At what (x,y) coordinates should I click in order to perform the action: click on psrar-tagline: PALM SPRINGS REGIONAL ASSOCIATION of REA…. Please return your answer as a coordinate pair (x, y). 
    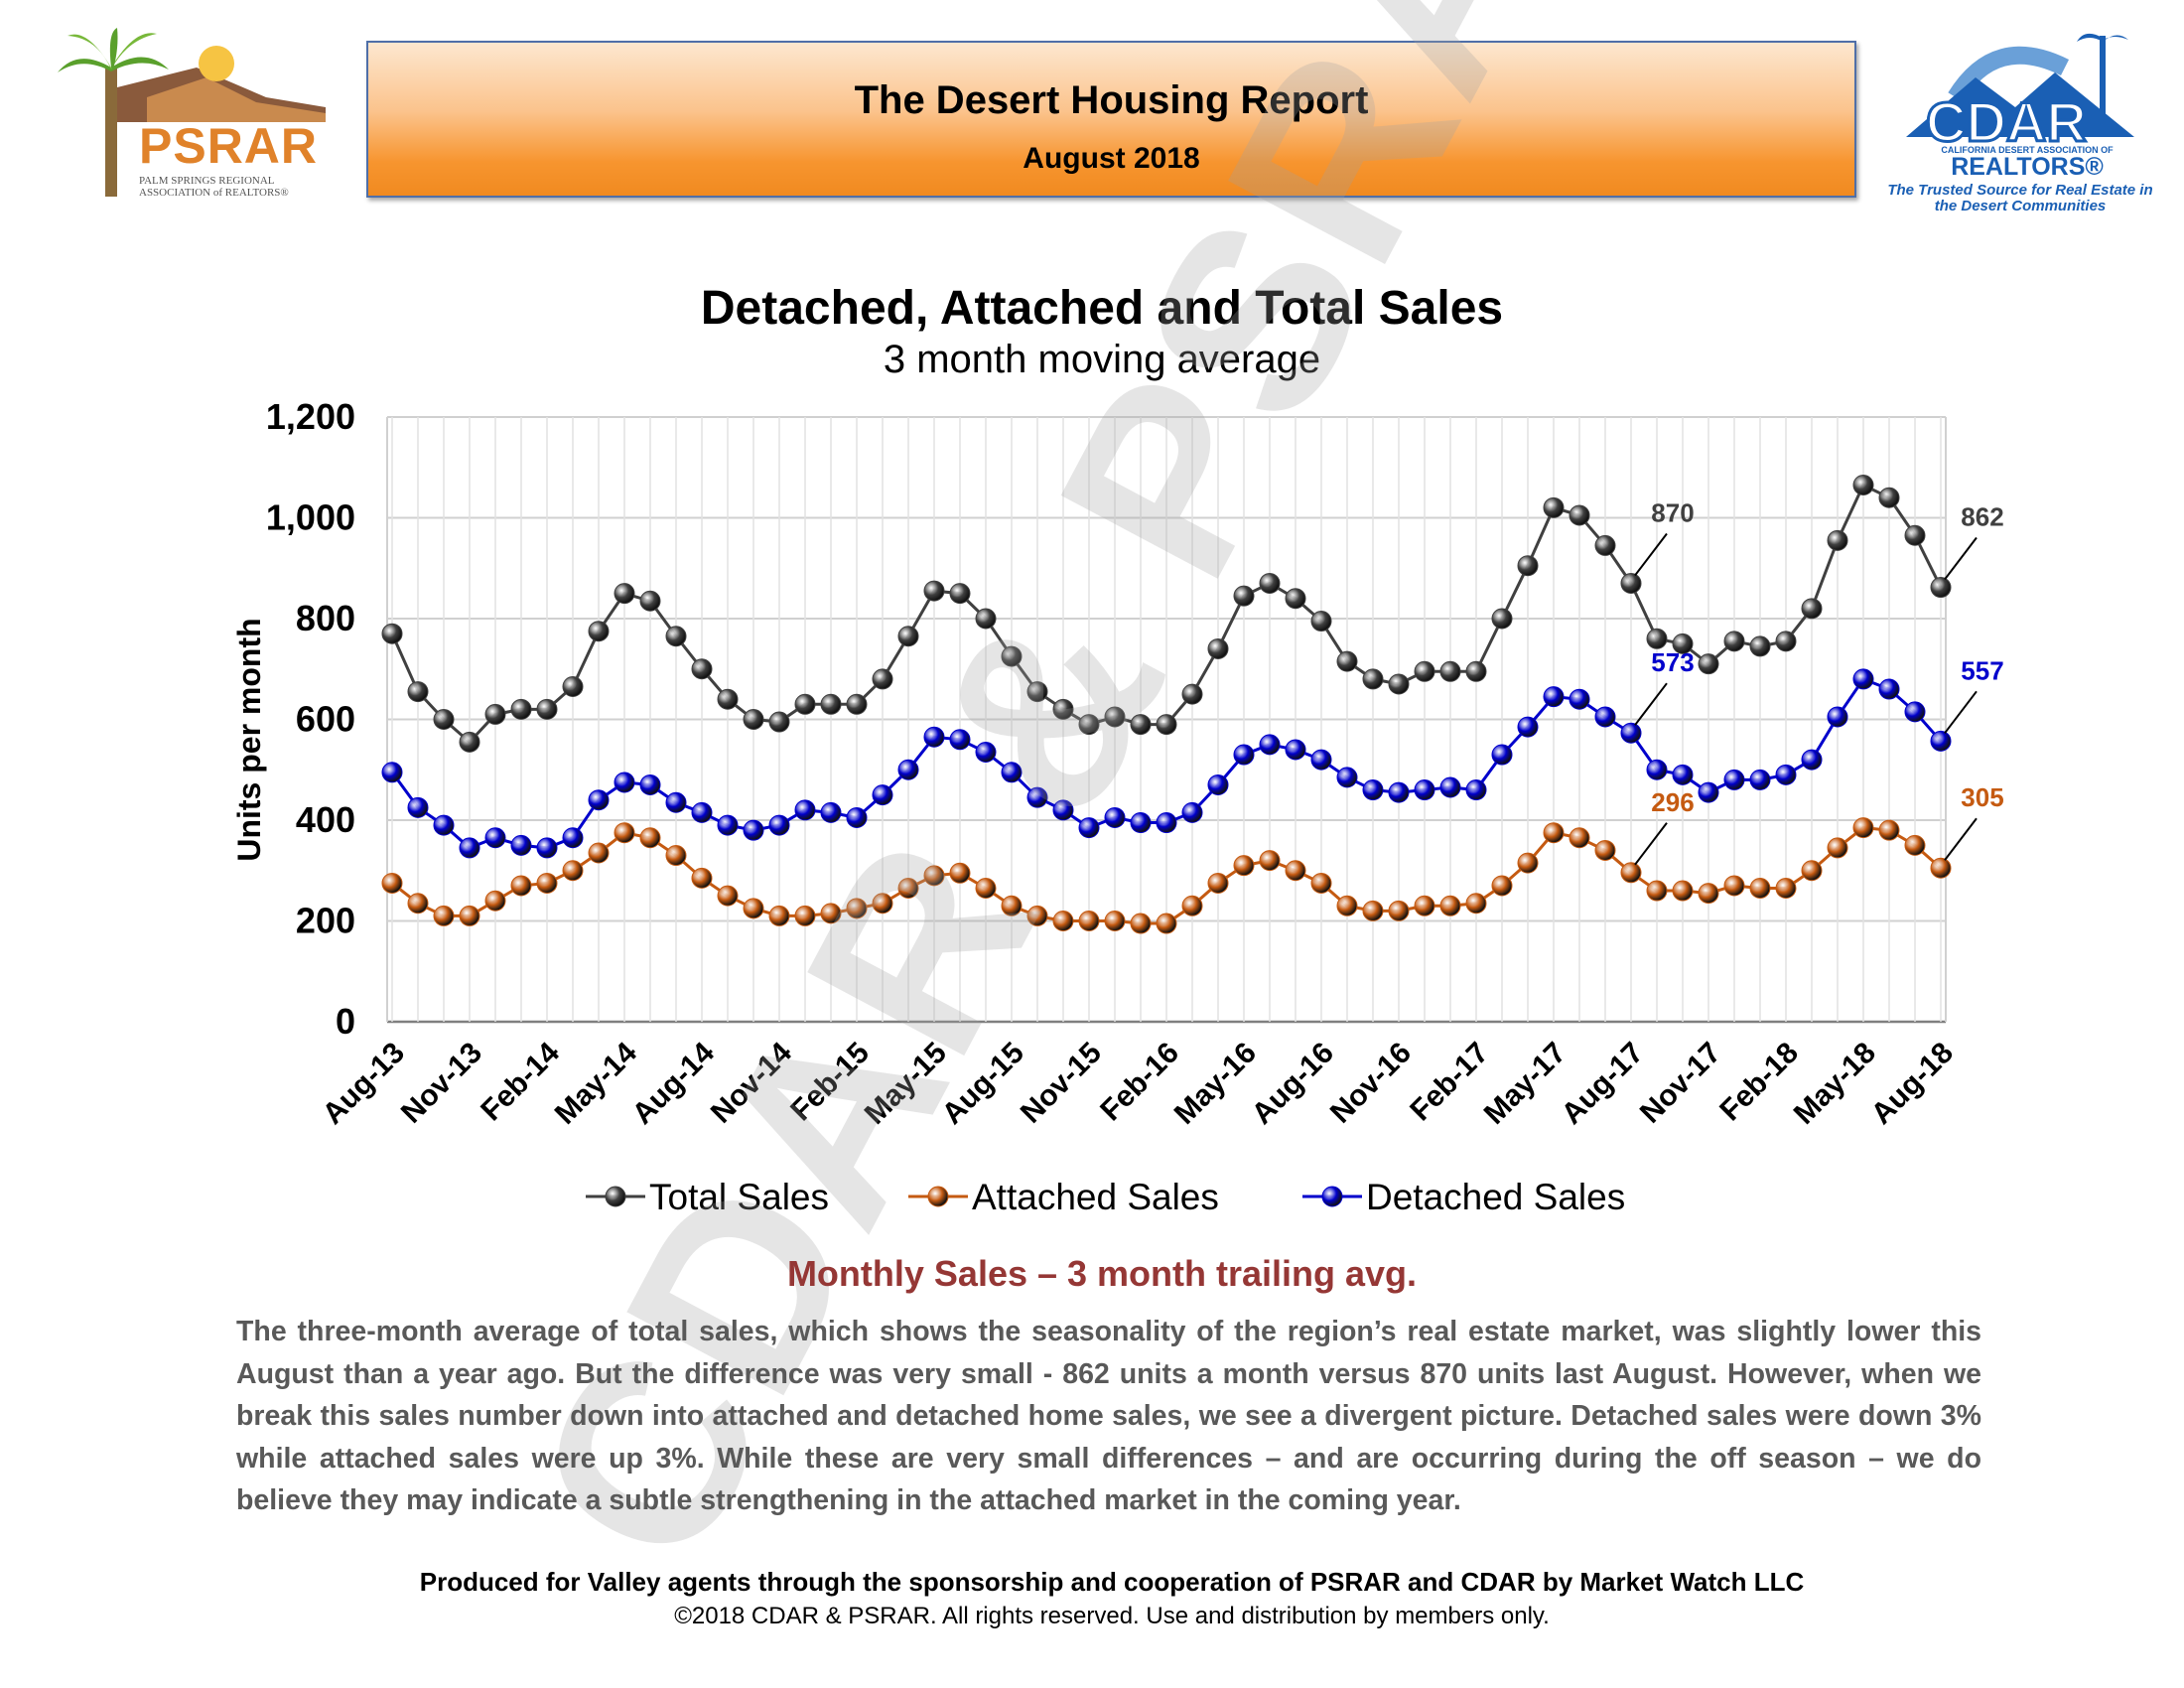
    Looking at the image, I should click on (214, 187).